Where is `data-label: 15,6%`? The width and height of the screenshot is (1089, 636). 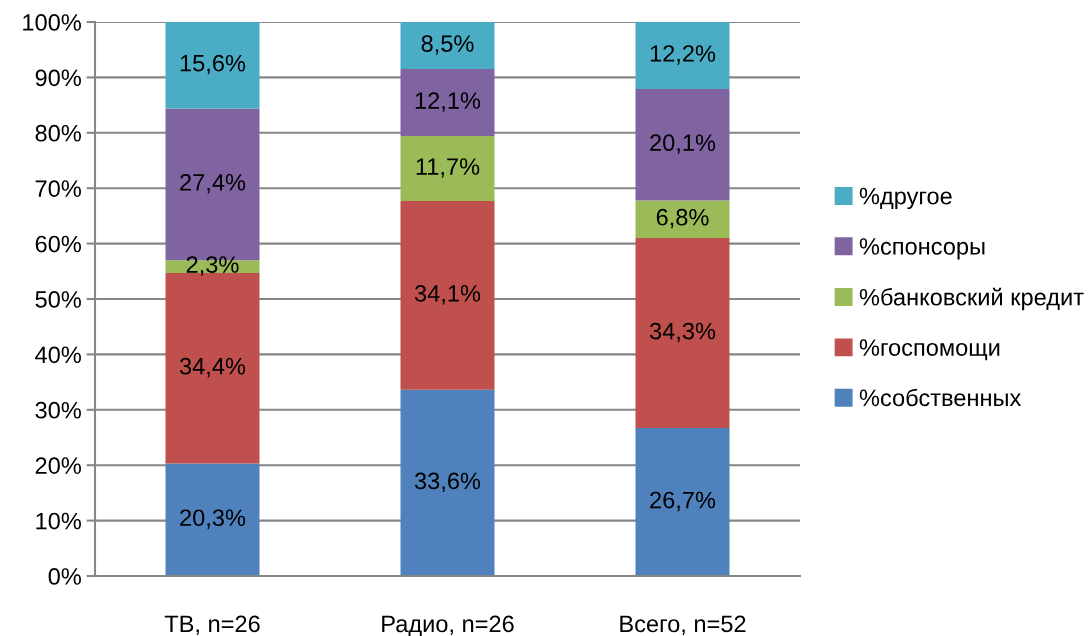 data-label: 15,6% is located at coordinates (213, 64).